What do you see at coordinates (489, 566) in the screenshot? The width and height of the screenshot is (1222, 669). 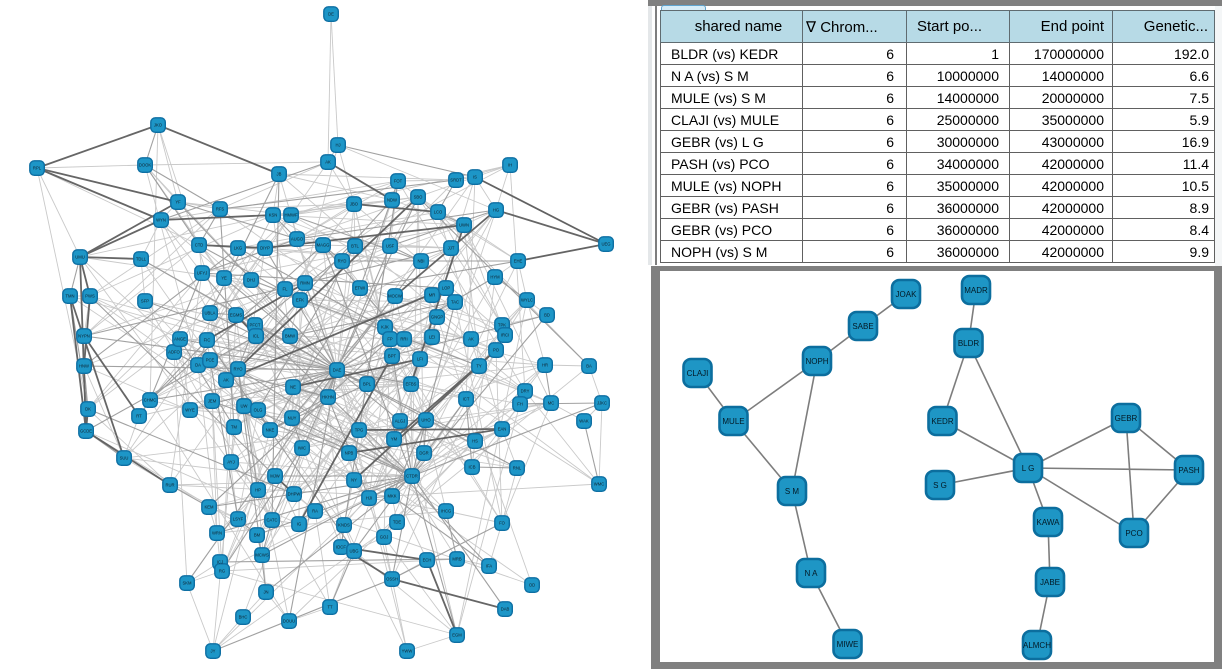 I see `svg-text: IFA` at bounding box center [489, 566].